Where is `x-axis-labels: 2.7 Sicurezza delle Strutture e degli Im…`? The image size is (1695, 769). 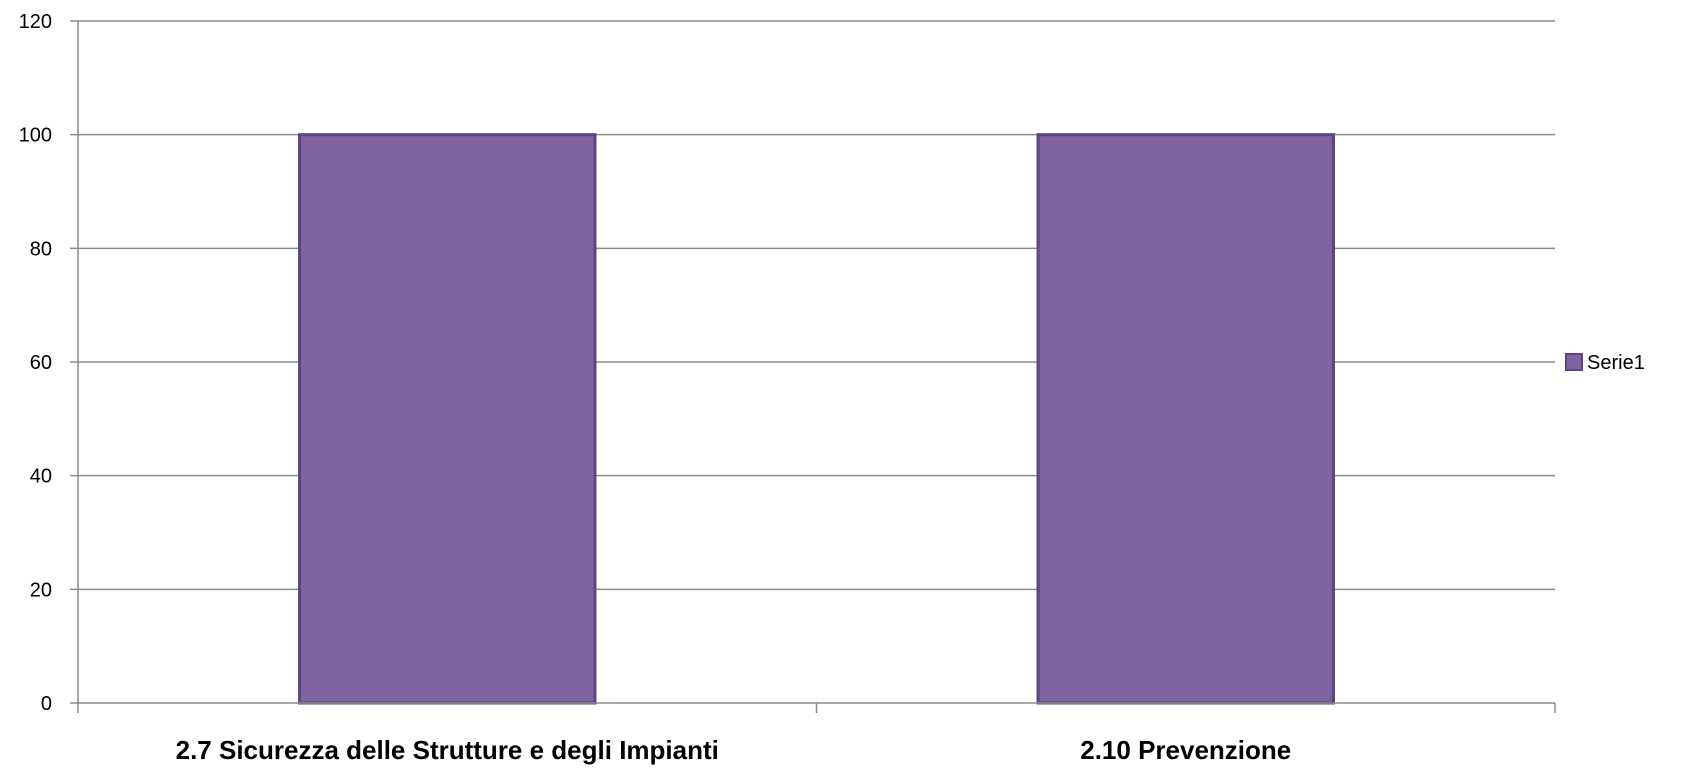 x-axis-labels: 2.7 Sicurezza delle Strutture e degli Im… is located at coordinates (734, 750).